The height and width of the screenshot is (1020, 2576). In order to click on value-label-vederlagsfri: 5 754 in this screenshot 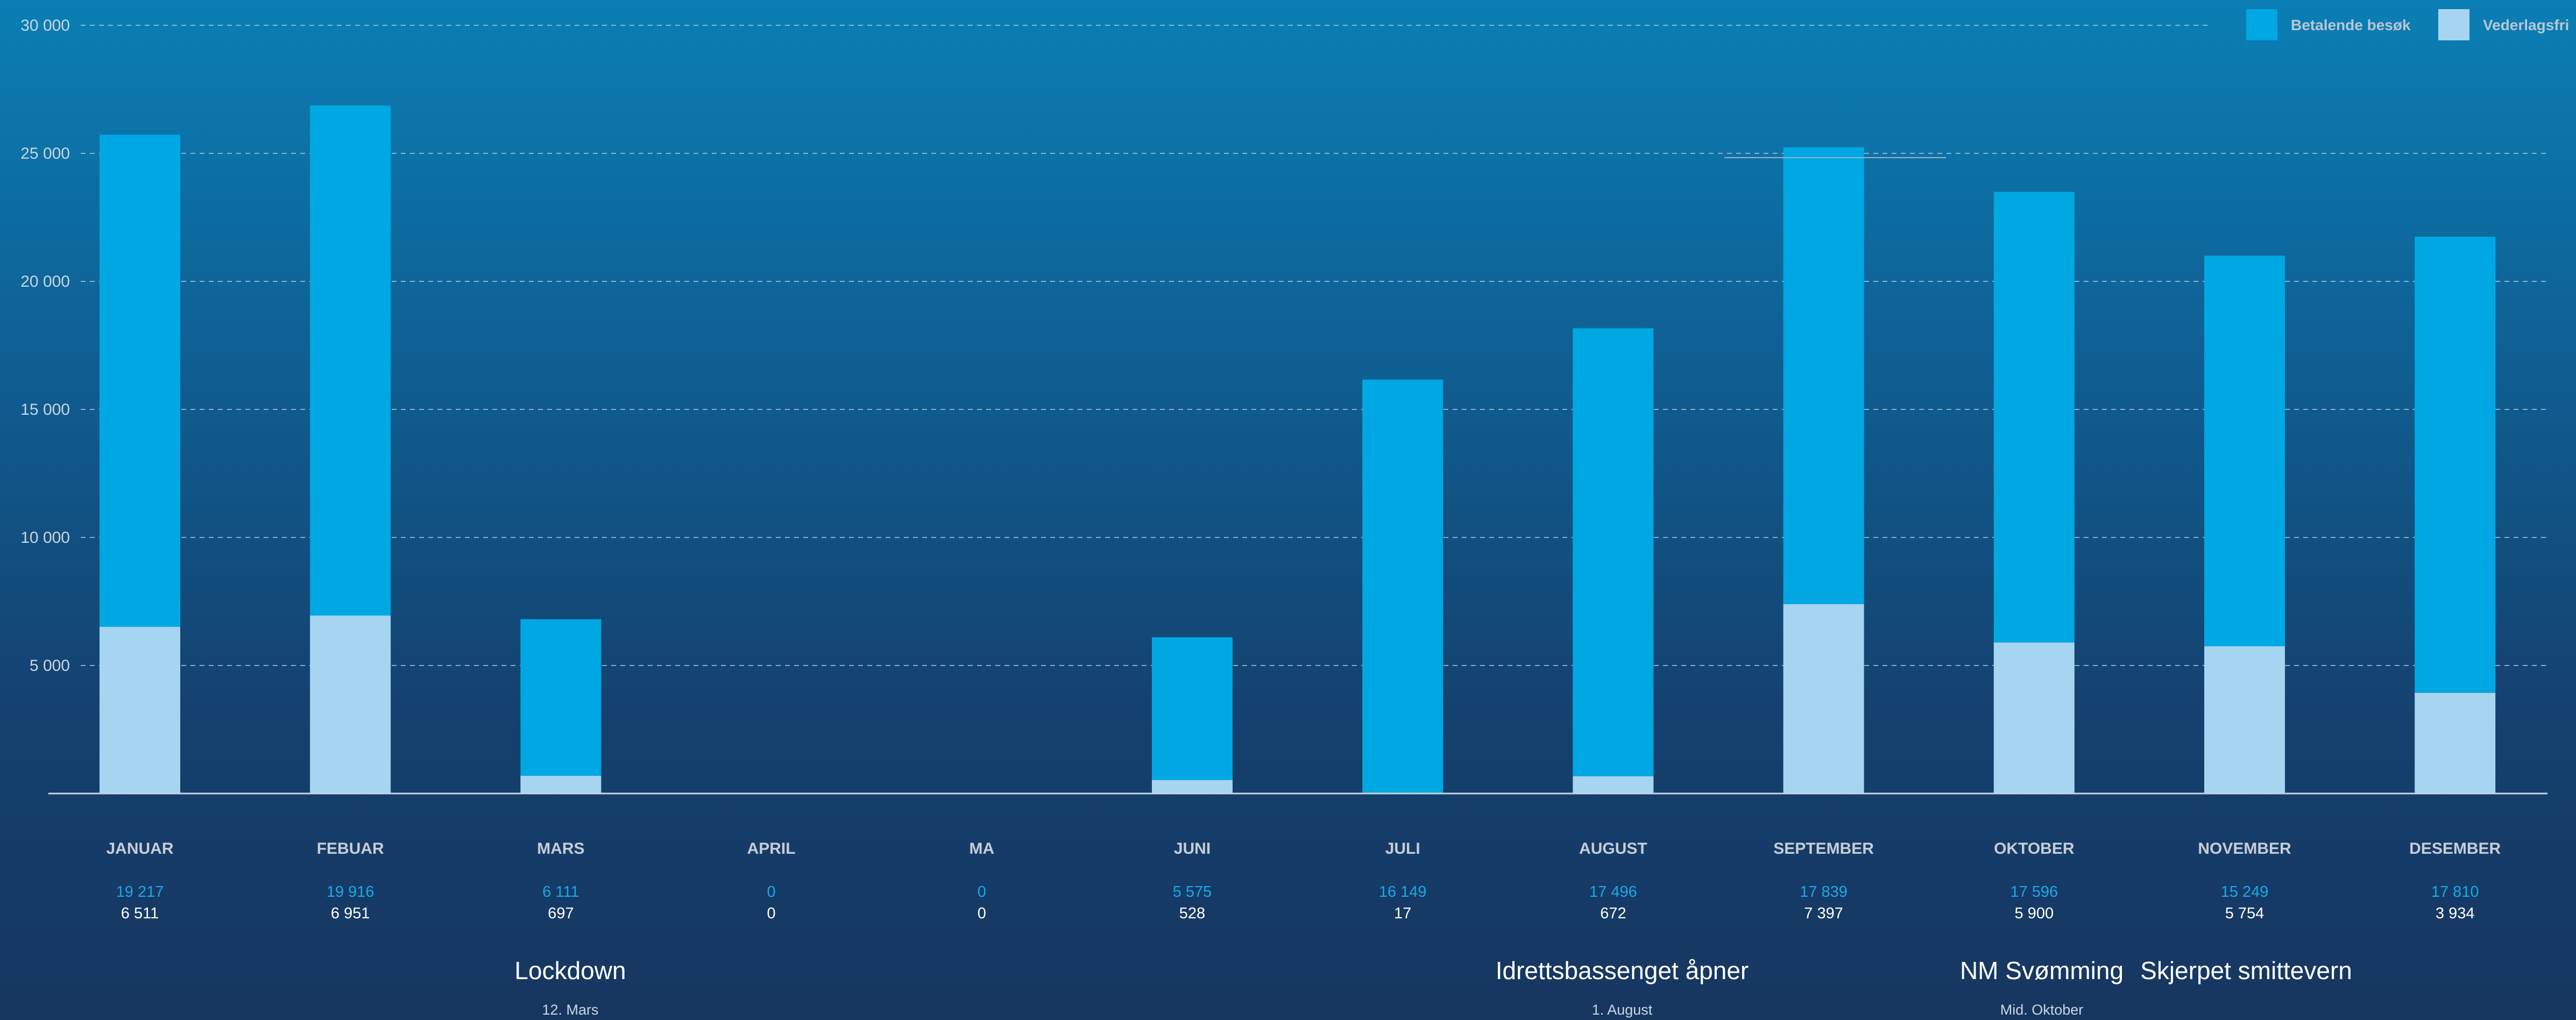, I will do `click(2244, 913)`.